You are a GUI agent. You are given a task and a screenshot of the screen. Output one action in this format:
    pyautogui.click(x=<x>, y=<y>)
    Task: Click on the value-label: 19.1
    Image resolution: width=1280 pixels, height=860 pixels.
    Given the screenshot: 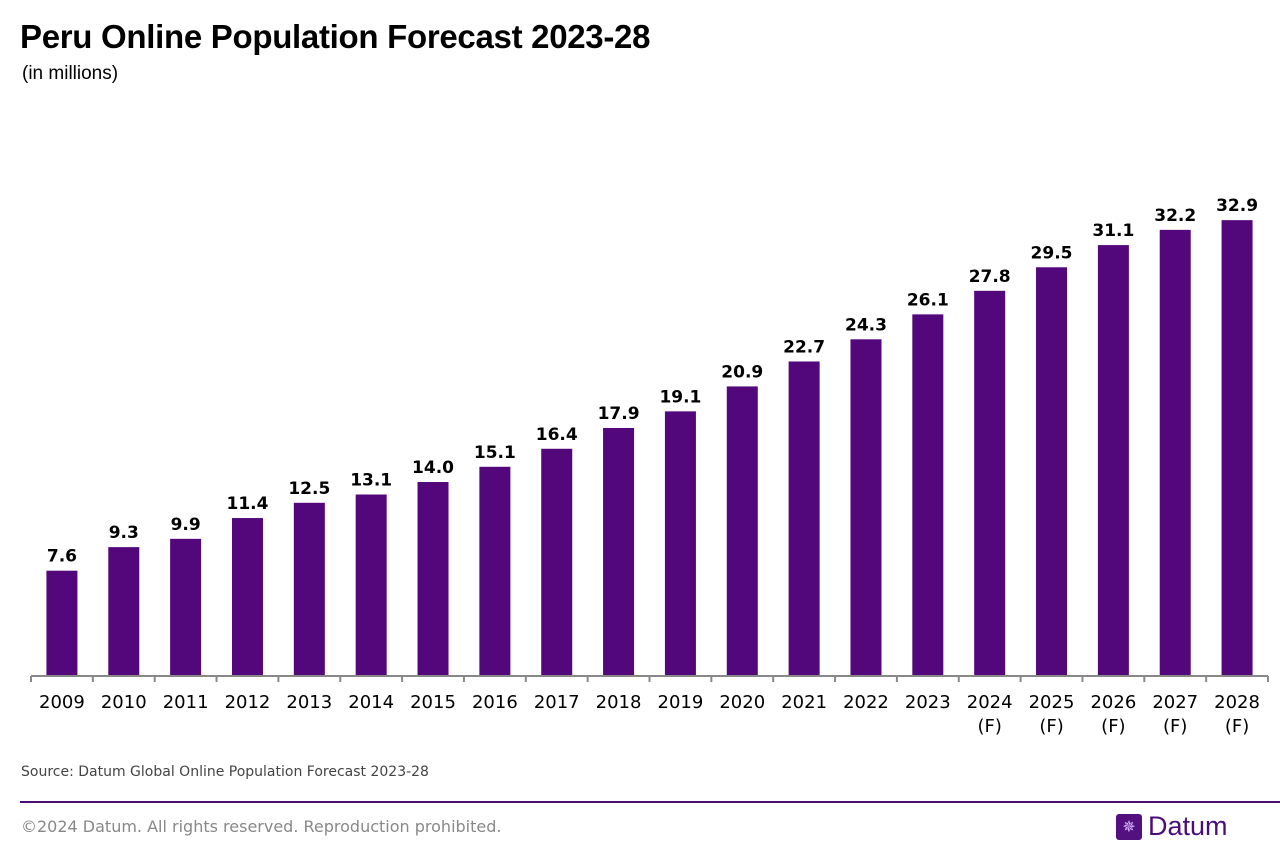 What is the action you would take?
    pyautogui.click(x=680, y=397)
    